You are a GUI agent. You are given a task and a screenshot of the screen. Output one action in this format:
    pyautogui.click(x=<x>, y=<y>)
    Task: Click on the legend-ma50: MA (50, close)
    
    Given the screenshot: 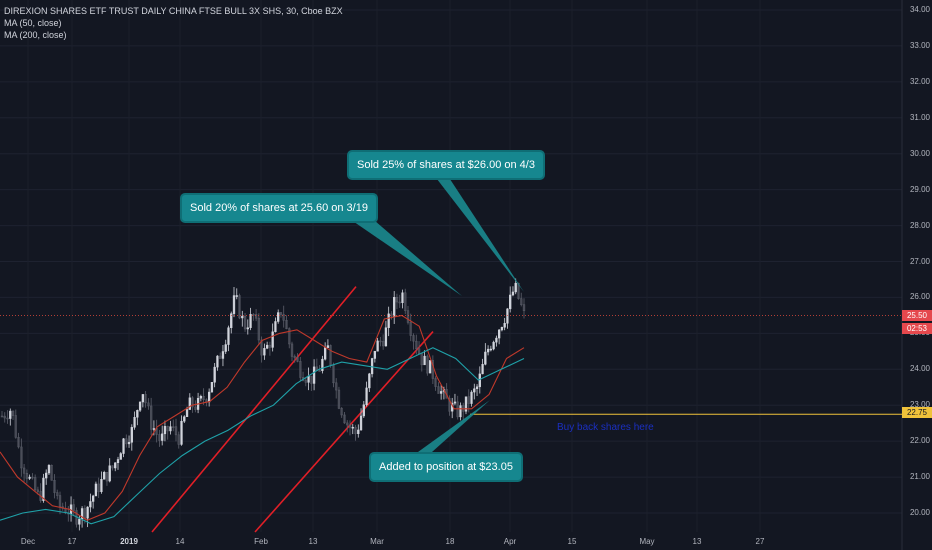 What is the action you would take?
    pyautogui.click(x=33, y=23)
    